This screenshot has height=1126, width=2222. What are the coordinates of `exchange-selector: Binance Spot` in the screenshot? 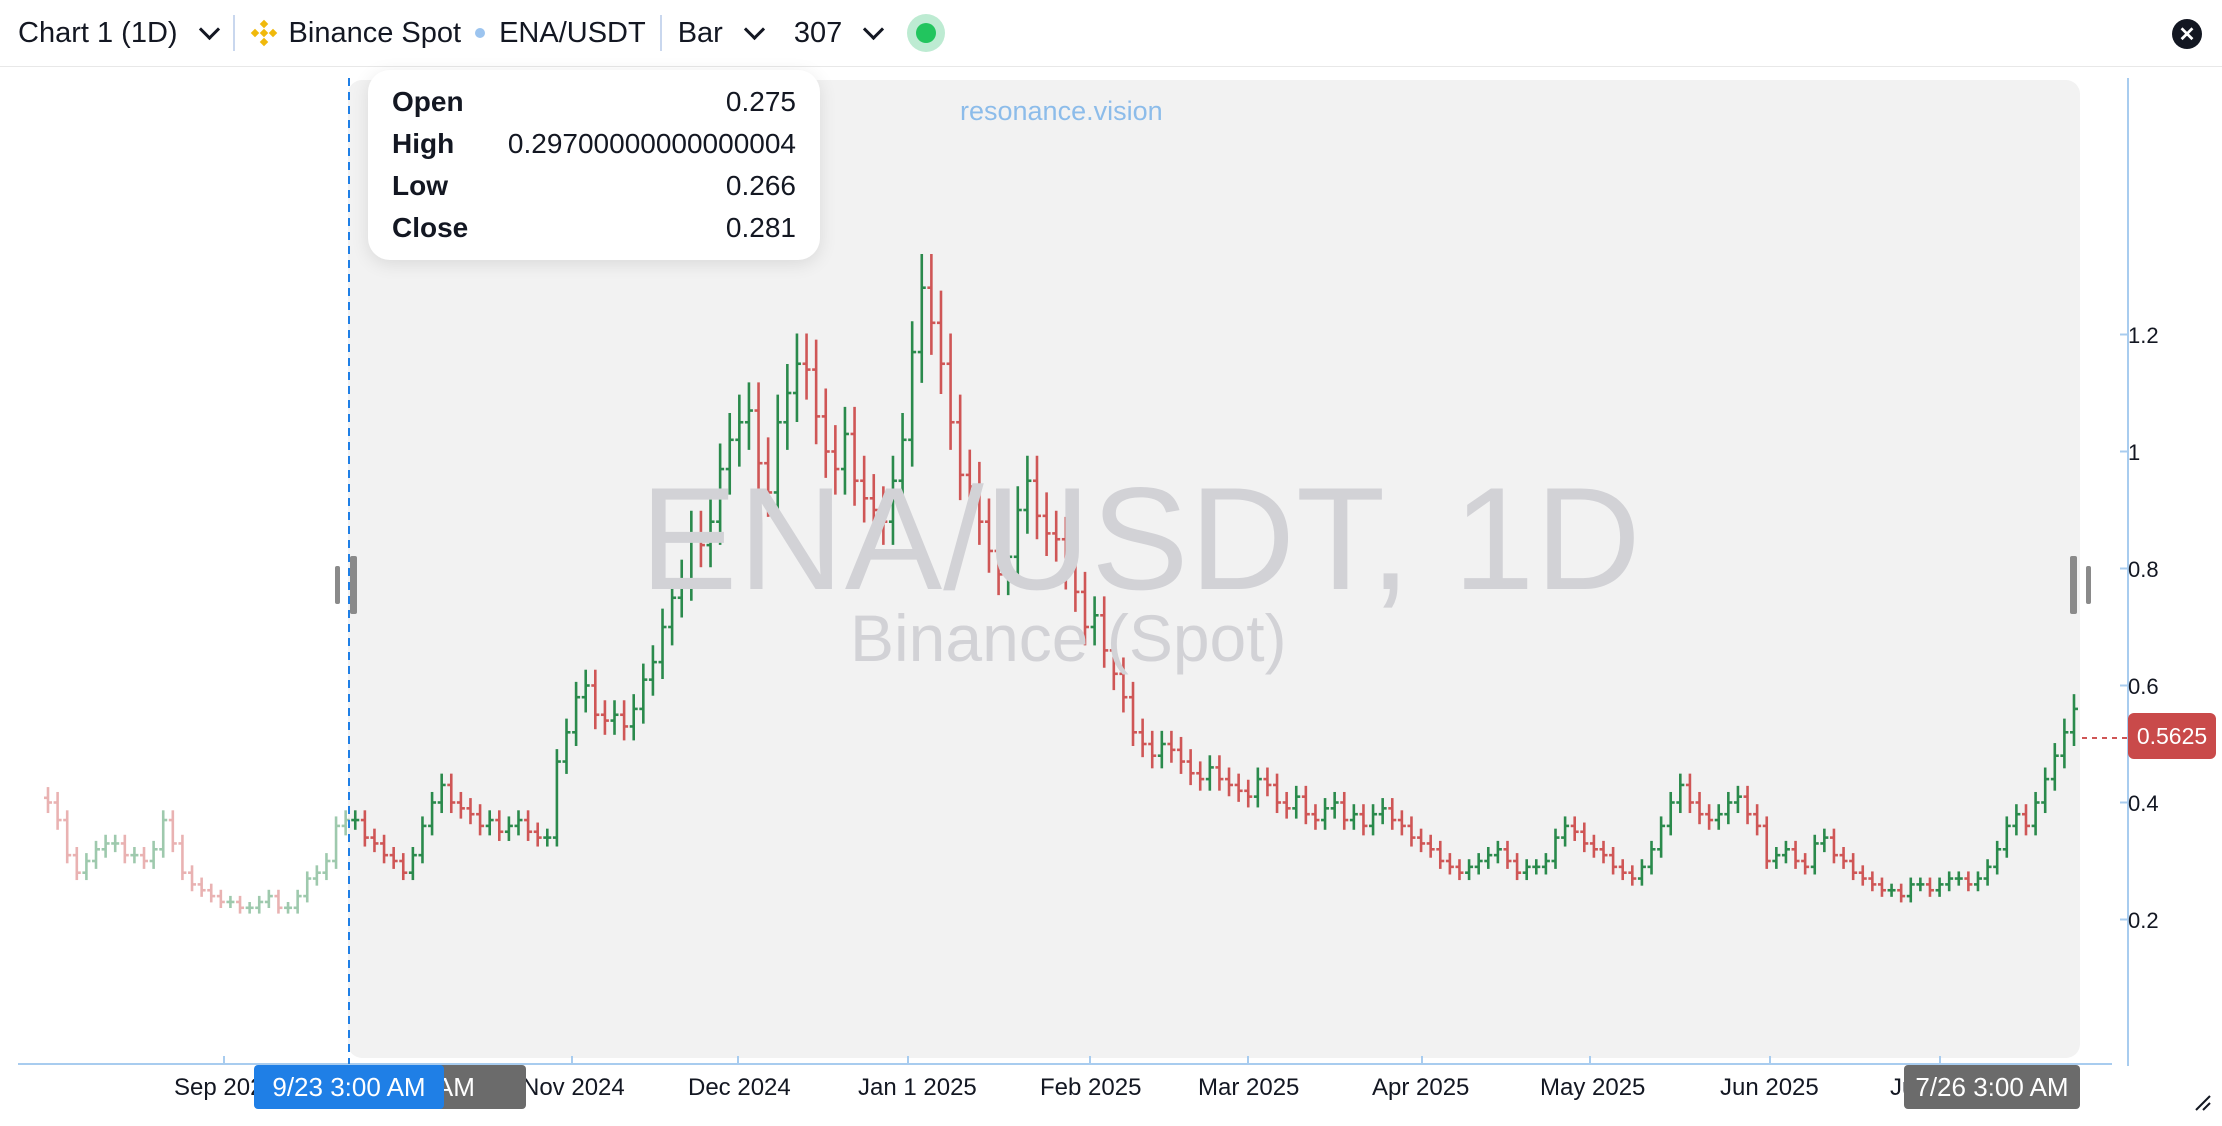 It's located at (355, 33).